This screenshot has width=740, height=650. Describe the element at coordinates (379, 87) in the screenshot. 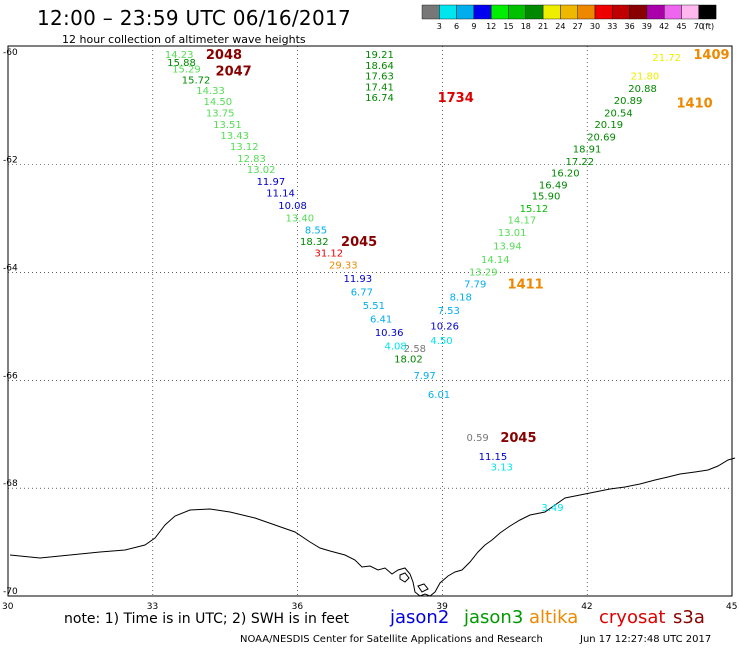

I see `wave-height-value: 17.41` at that location.